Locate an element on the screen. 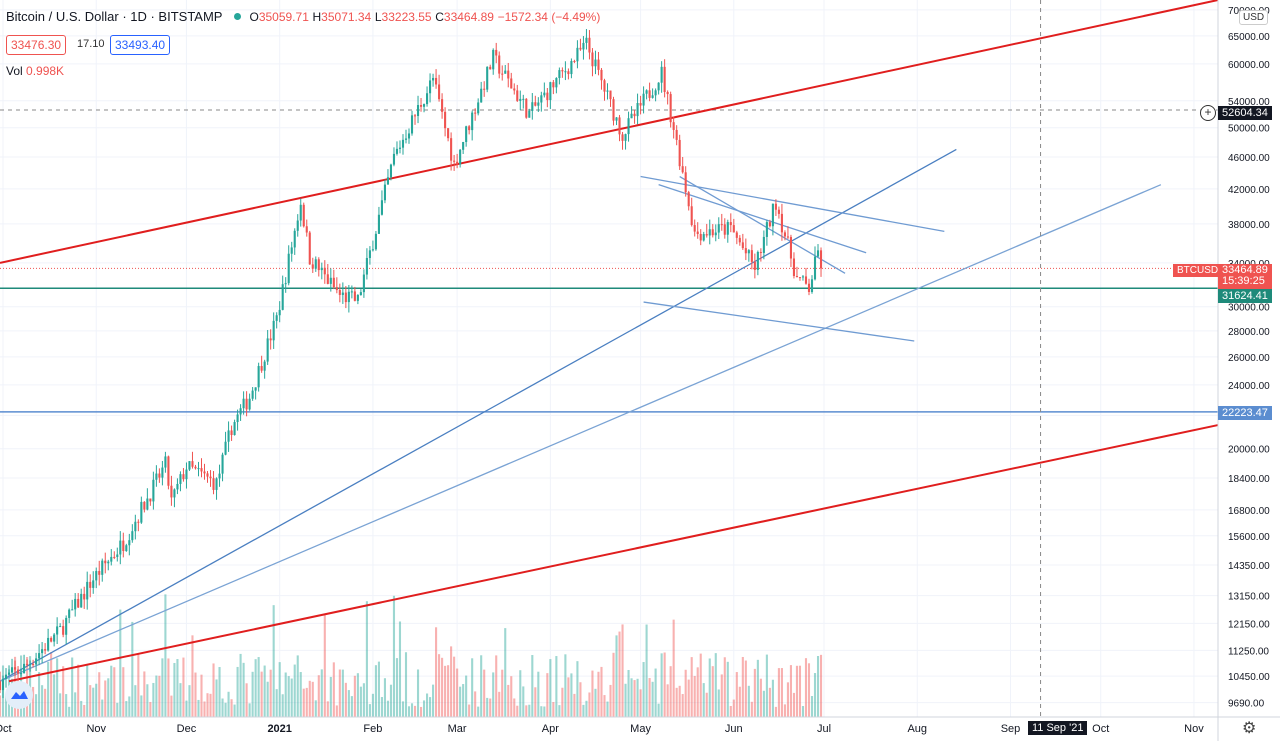 This screenshot has width=1280, height=741. x-tick-label: 2021 is located at coordinates (279, 729).